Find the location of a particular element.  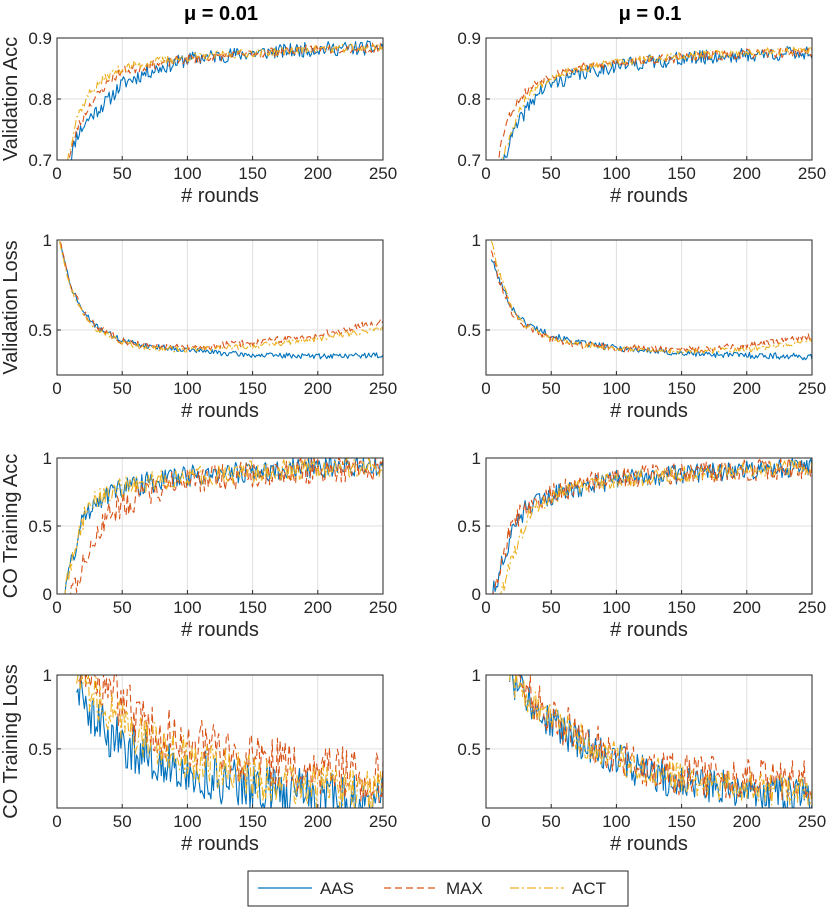

panel-co-loss-mu01: 0 50 100 150 200 250 0.5 1 # rounds is located at coordinates (641, 760).